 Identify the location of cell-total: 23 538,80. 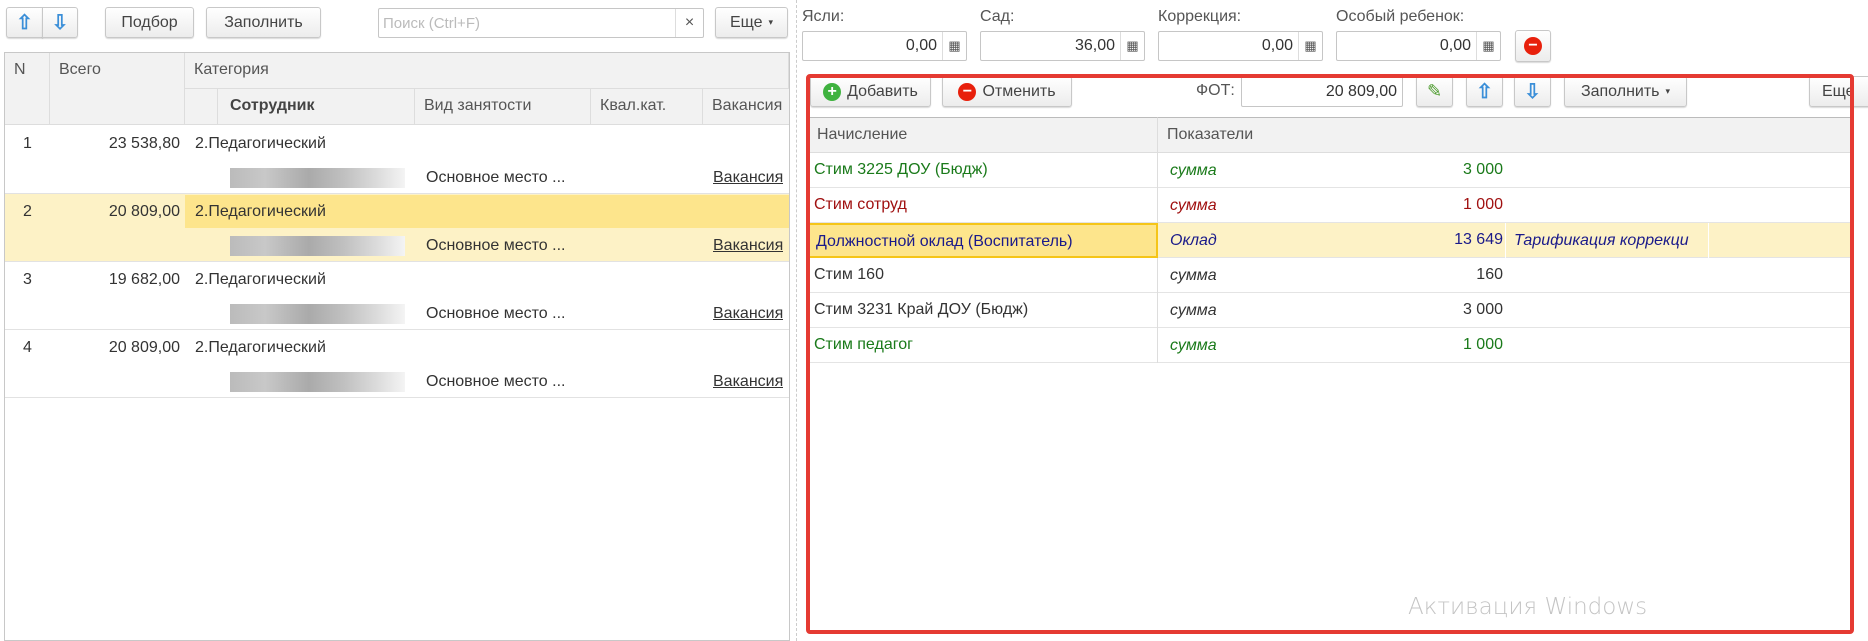
(144, 143).